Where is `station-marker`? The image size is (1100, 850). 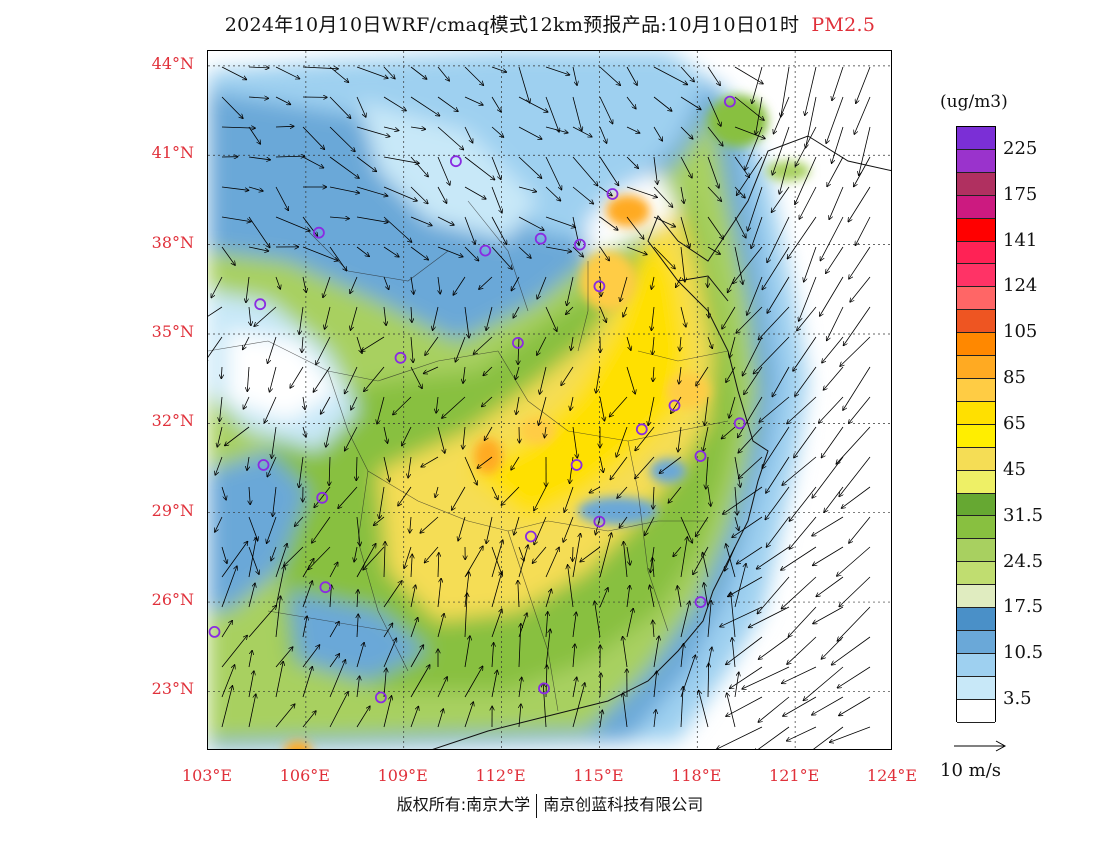
station-marker is located at coordinates (599, 286).